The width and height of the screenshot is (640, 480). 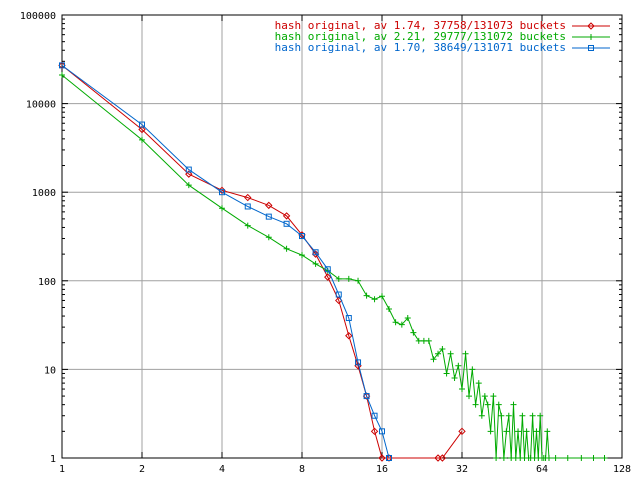 What do you see at coordinates (50, 370) in the screenshot?
I see `y-tick-label: 10` at bounding box center [50, 370].